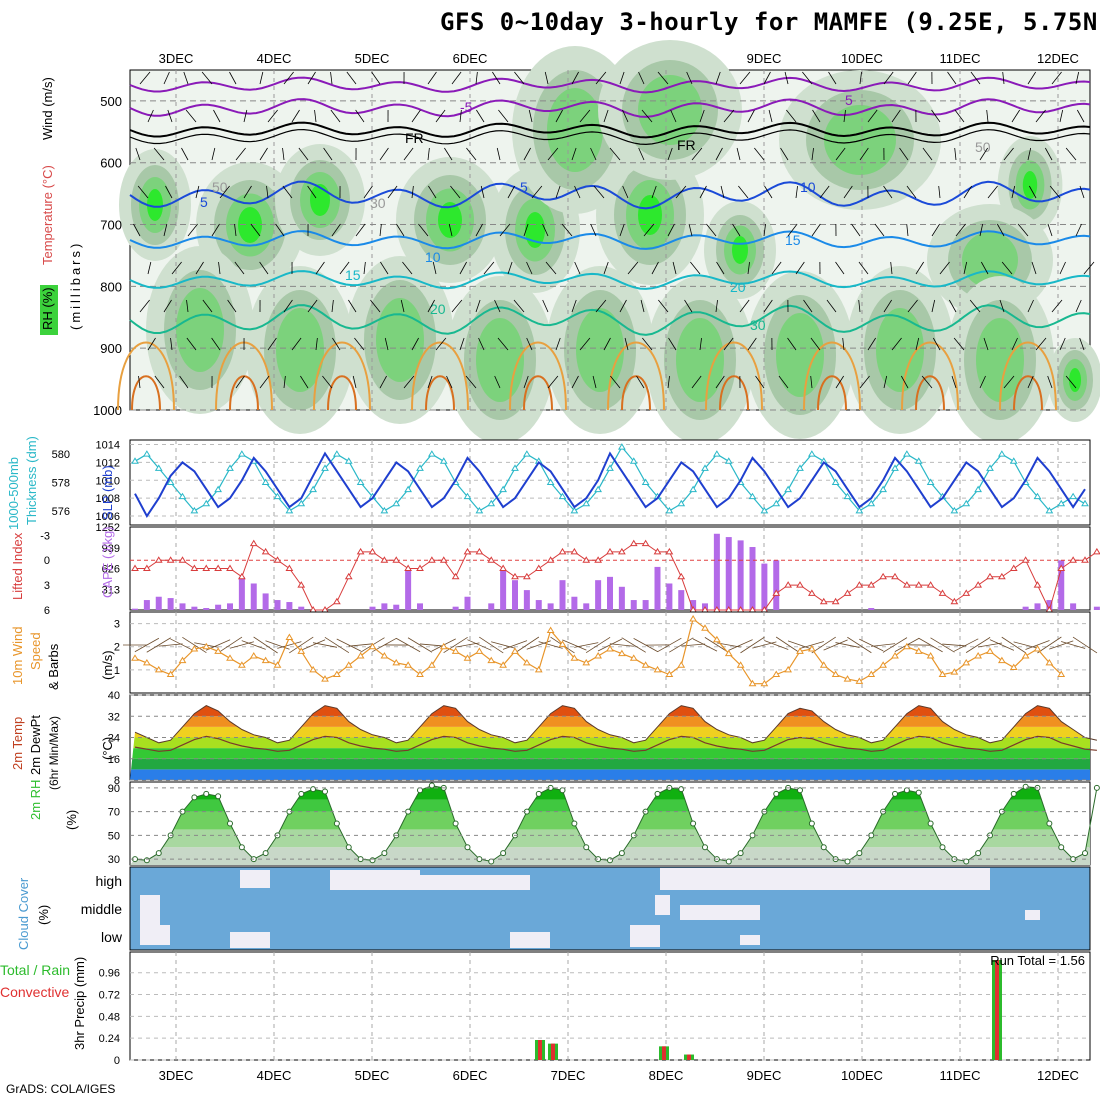 The image size is (1100, 1100). What do you see at coordinates (117, 781) in the screenshot?
I see `temp-tick: 8` at bounding box center [117, 781].